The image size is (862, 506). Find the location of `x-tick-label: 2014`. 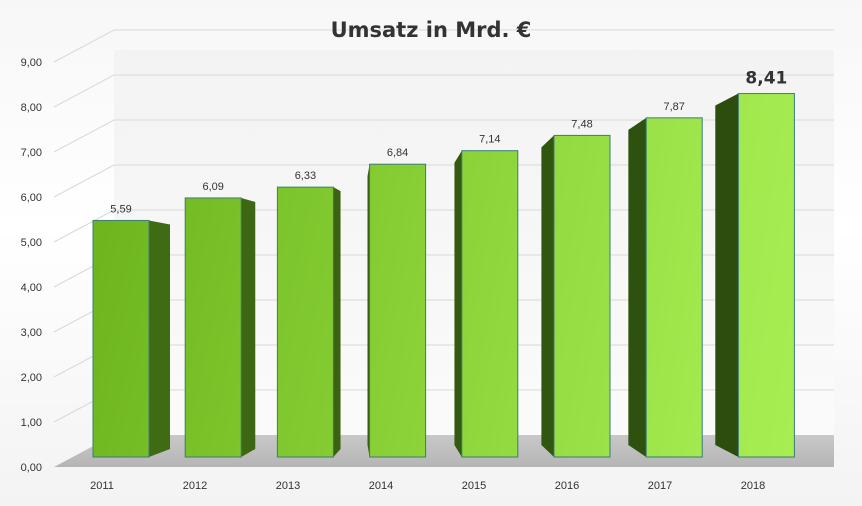

x-tick-label: 2014 is located at coordinates (381, 486).